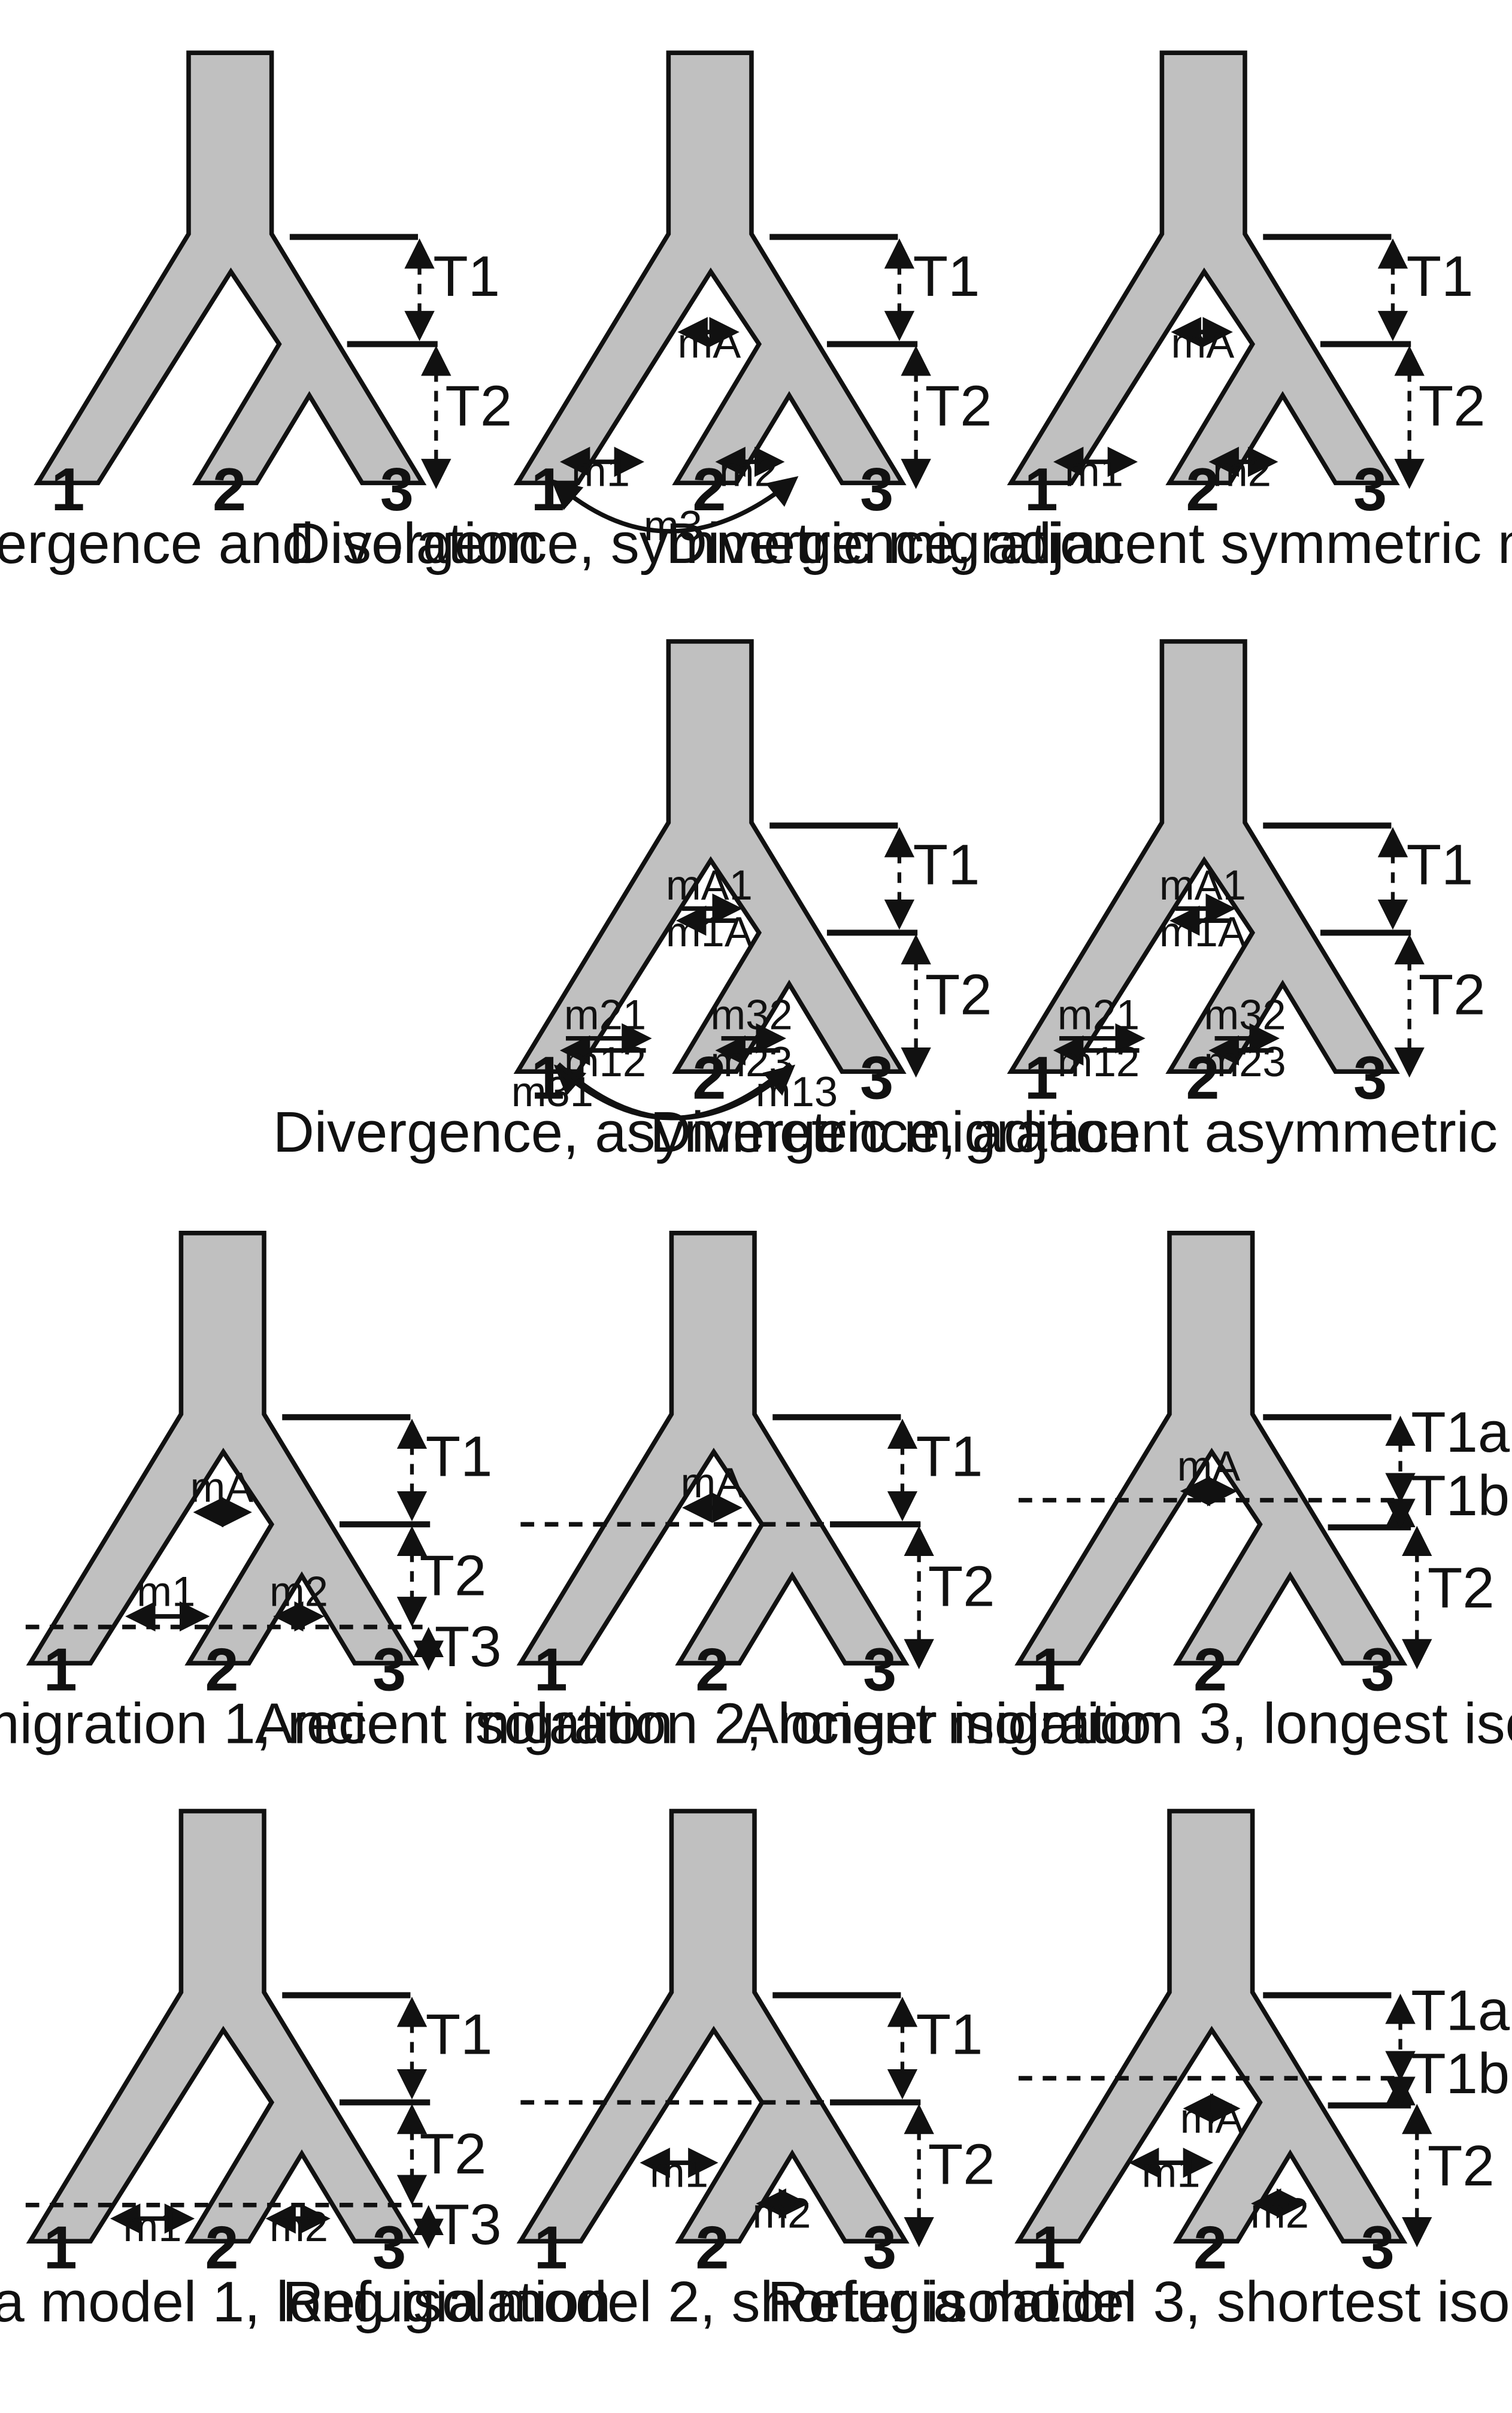 The width and height of the screenshot is (1512, 2413). I want to click on panel-caption: Divergence, asymmetric migration, so click(706, 1132).